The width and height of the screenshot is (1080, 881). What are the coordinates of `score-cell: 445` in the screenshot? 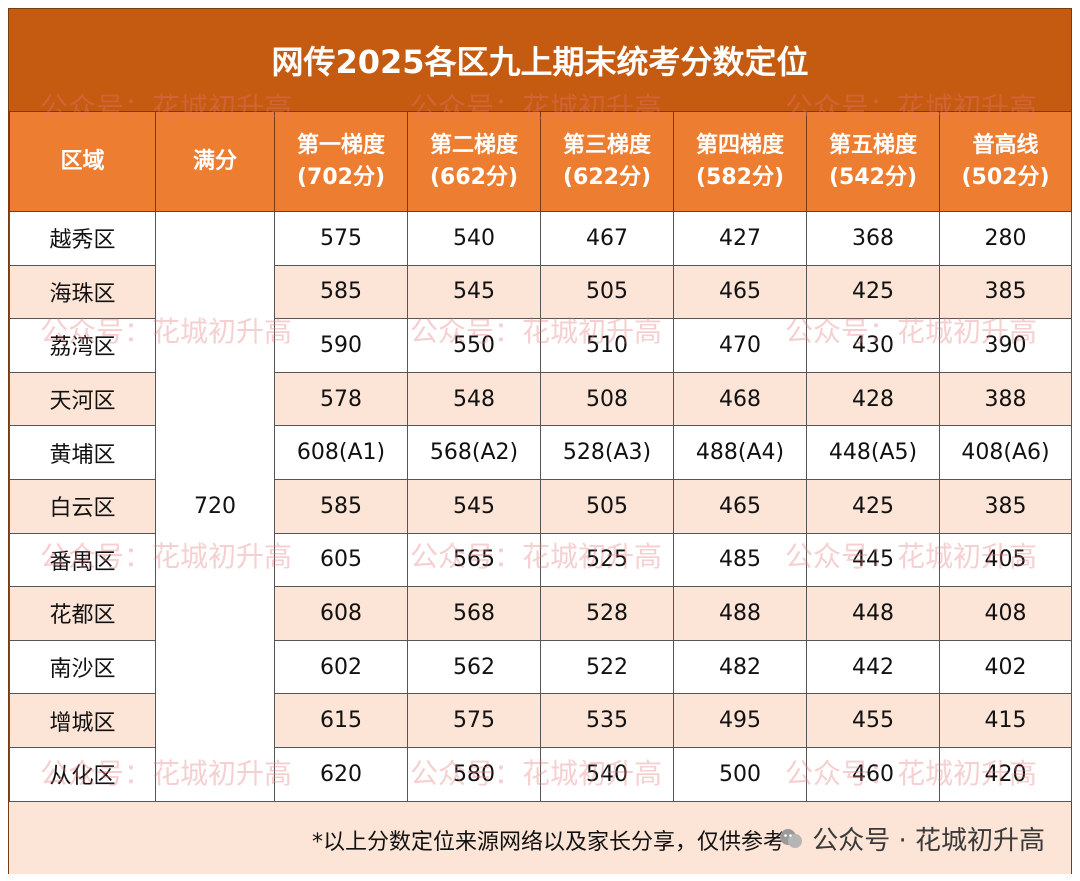 It's located at (873, 560).